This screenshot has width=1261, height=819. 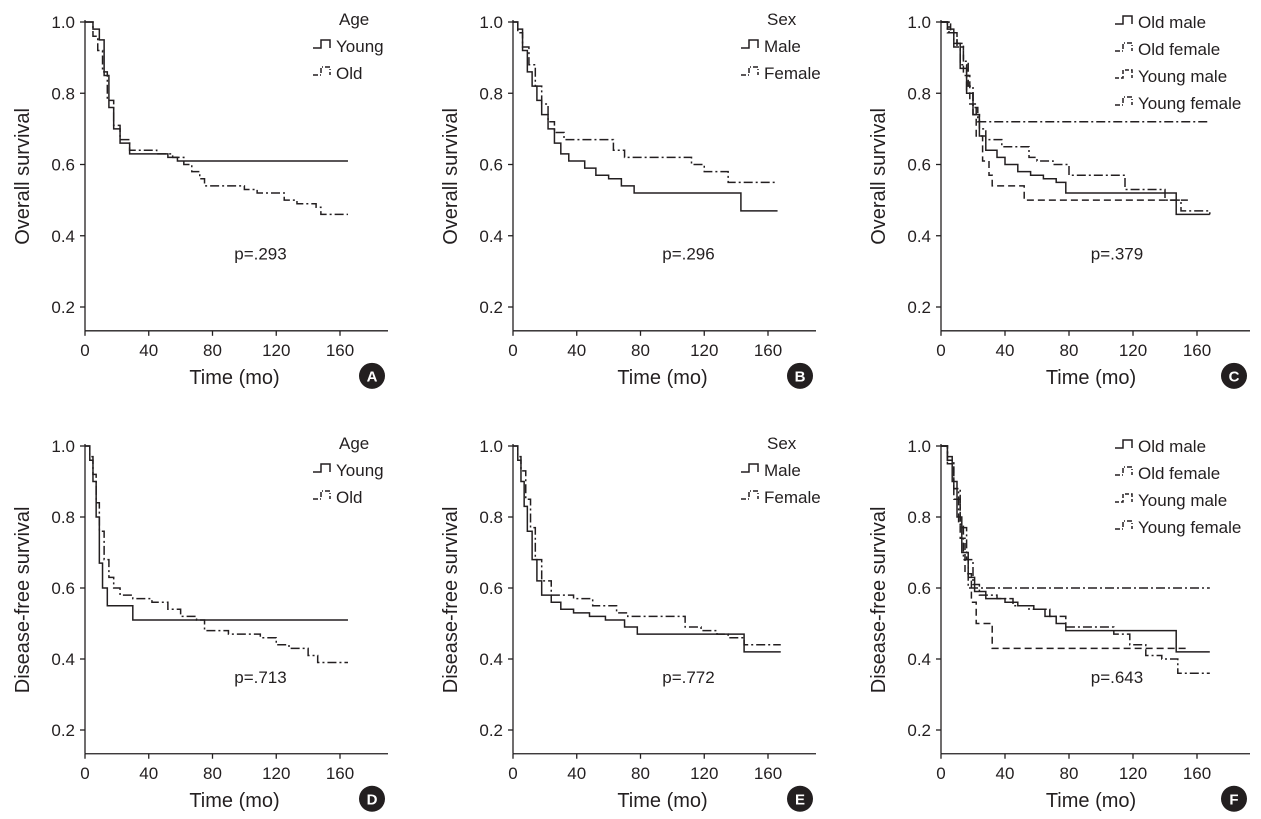 I want to click on legend-entry-old-male: Old male, so click(x=1172, y=22).